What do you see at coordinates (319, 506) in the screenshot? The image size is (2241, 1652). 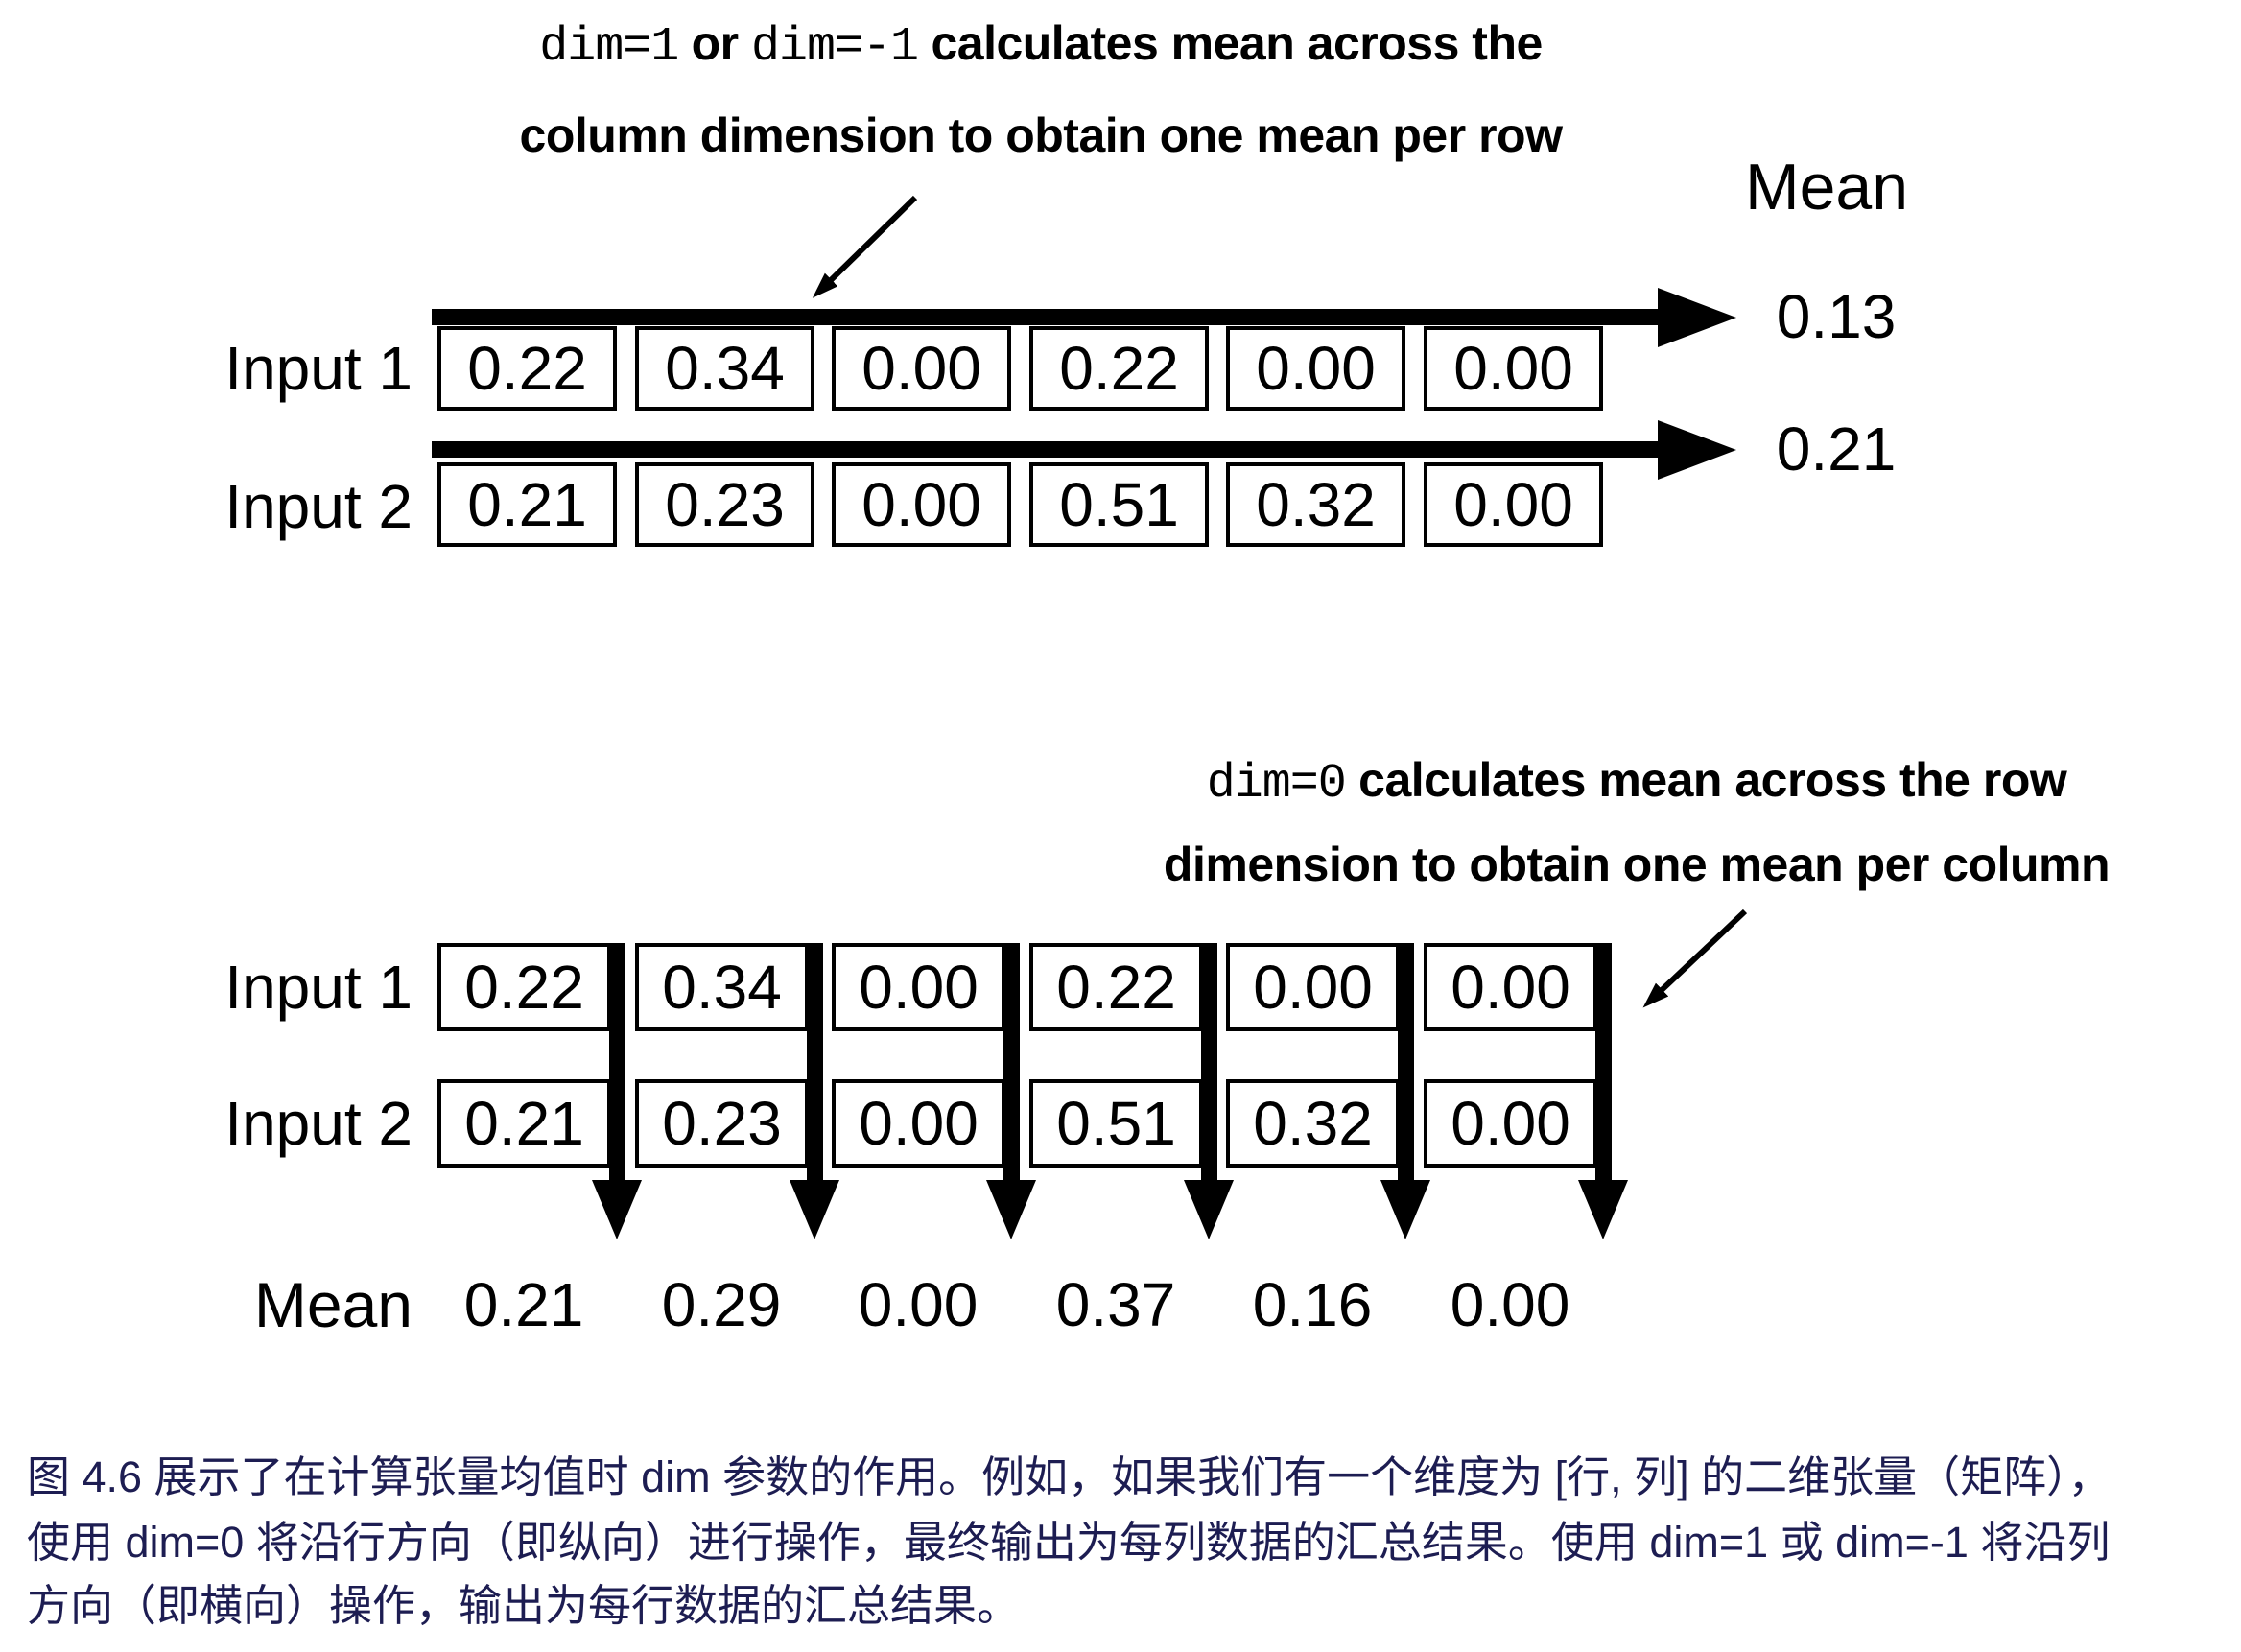 I see `top-input2-label: Input 2` at bounding box center [319, 506].